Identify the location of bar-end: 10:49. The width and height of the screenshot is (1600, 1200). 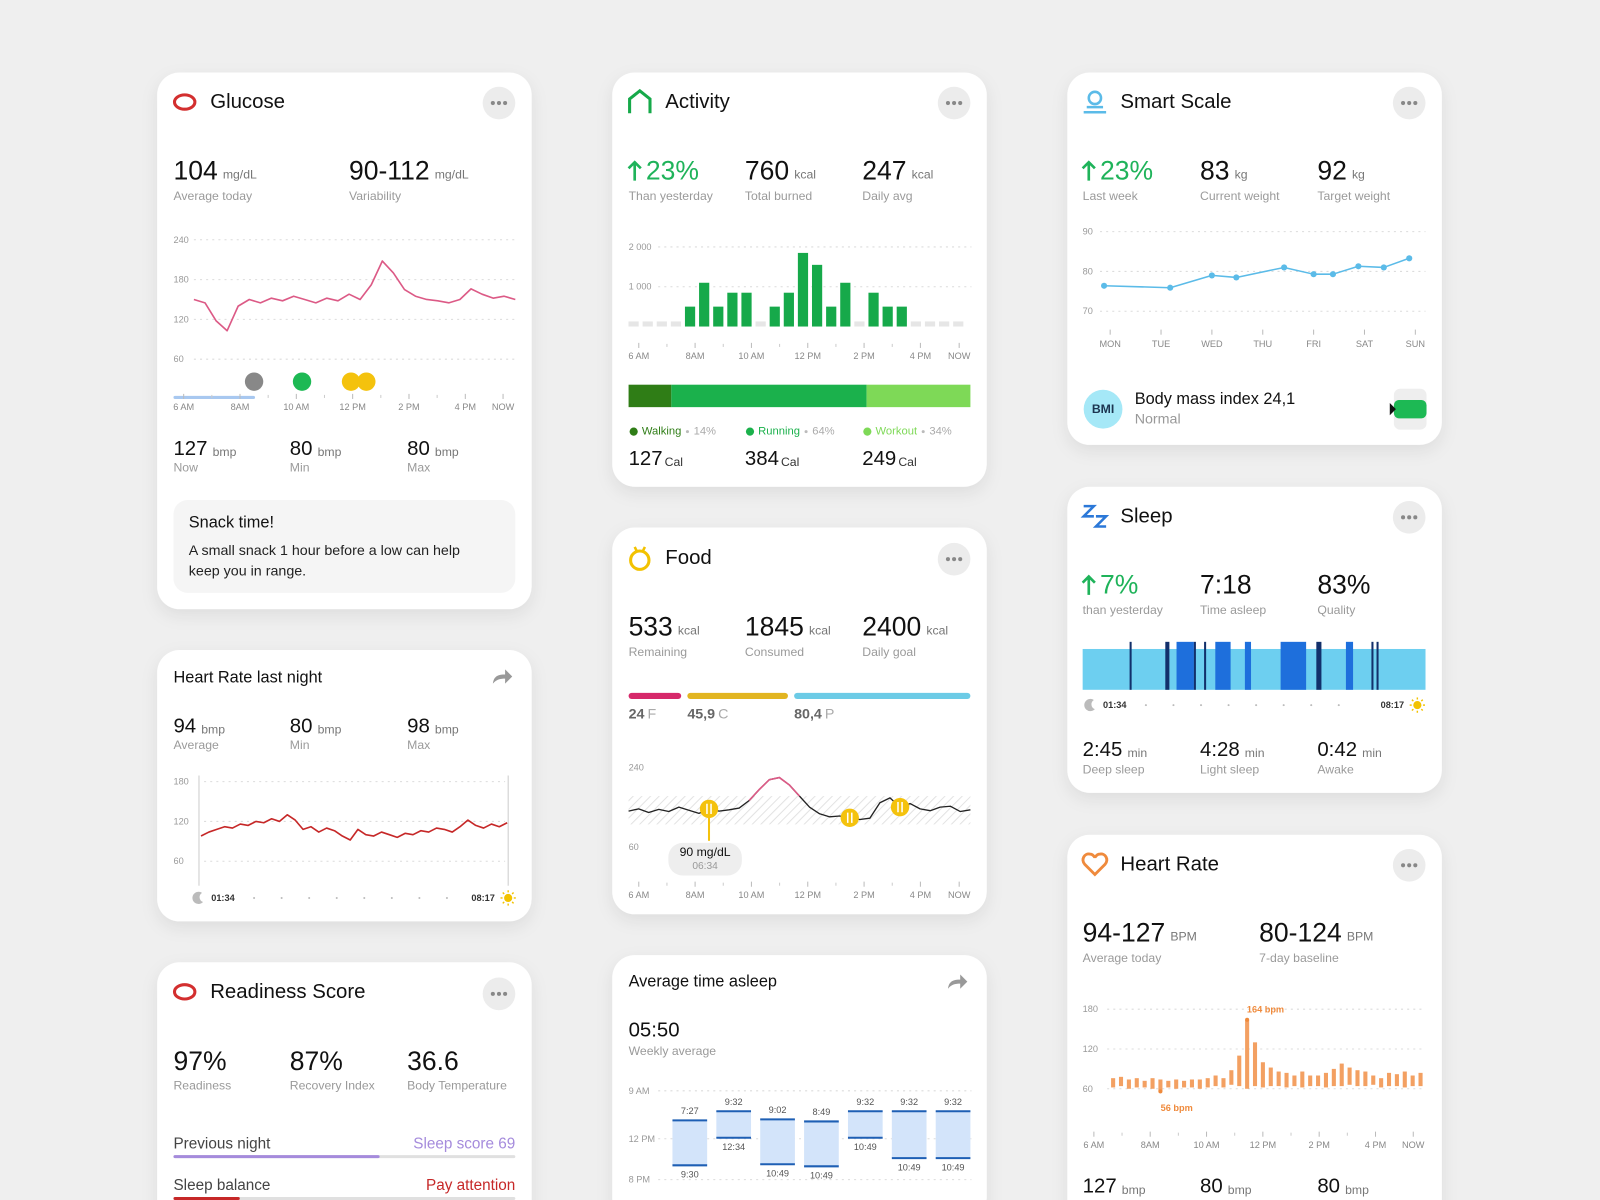
(953, 1167).